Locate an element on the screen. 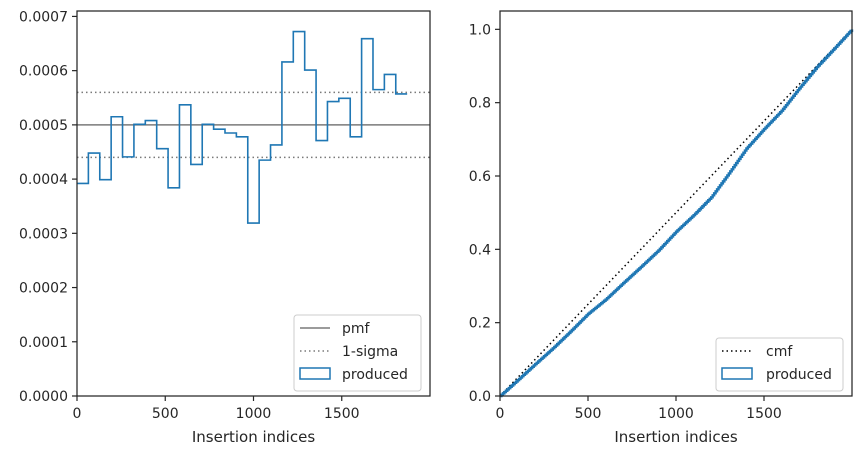  legend: pmf 1-sigma produced is located at coordinates (357, 353).